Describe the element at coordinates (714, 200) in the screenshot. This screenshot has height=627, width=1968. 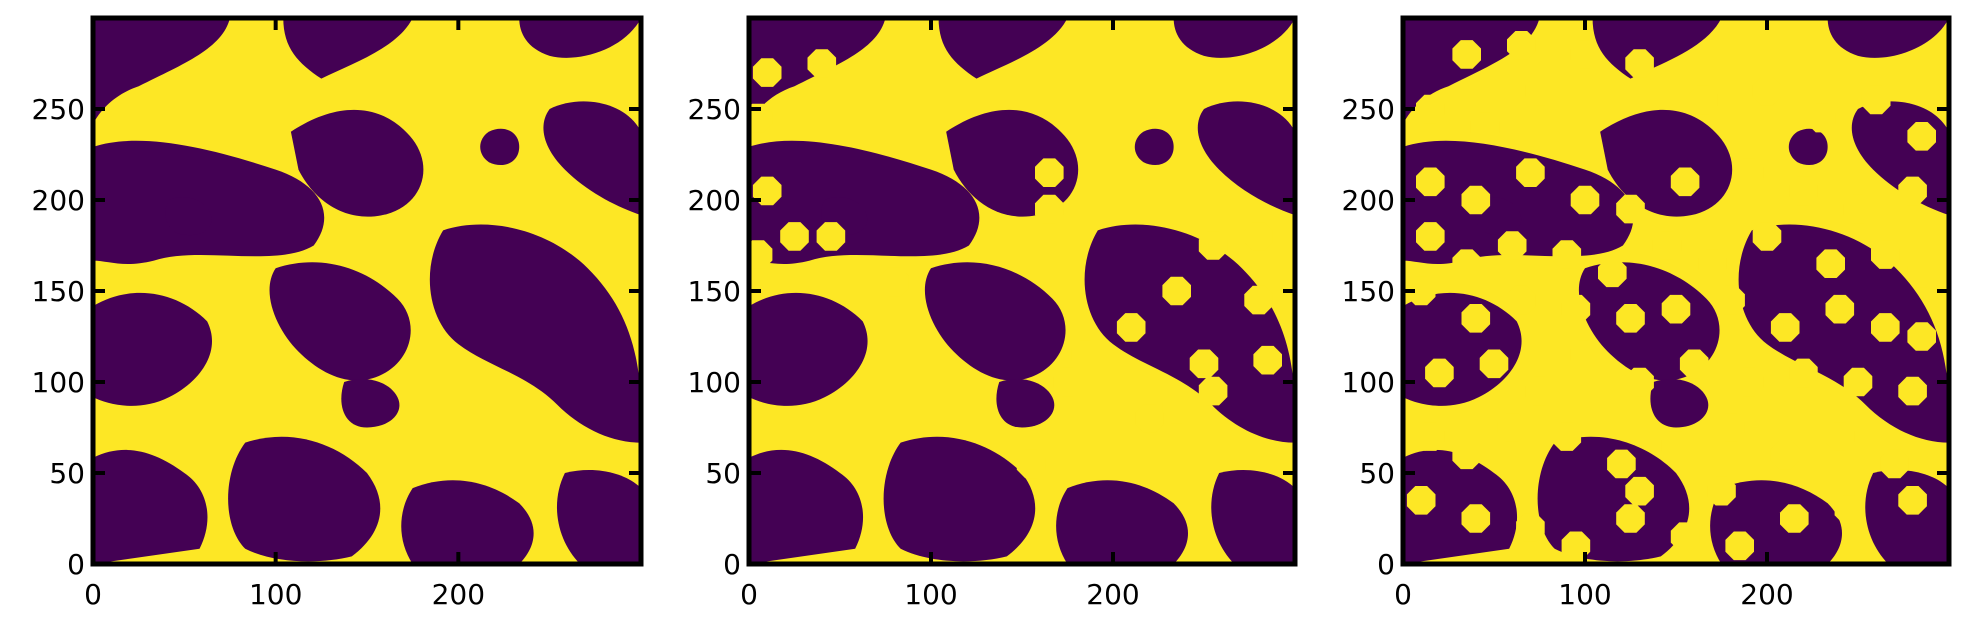
I see `y-tick-label: 200` at that location.